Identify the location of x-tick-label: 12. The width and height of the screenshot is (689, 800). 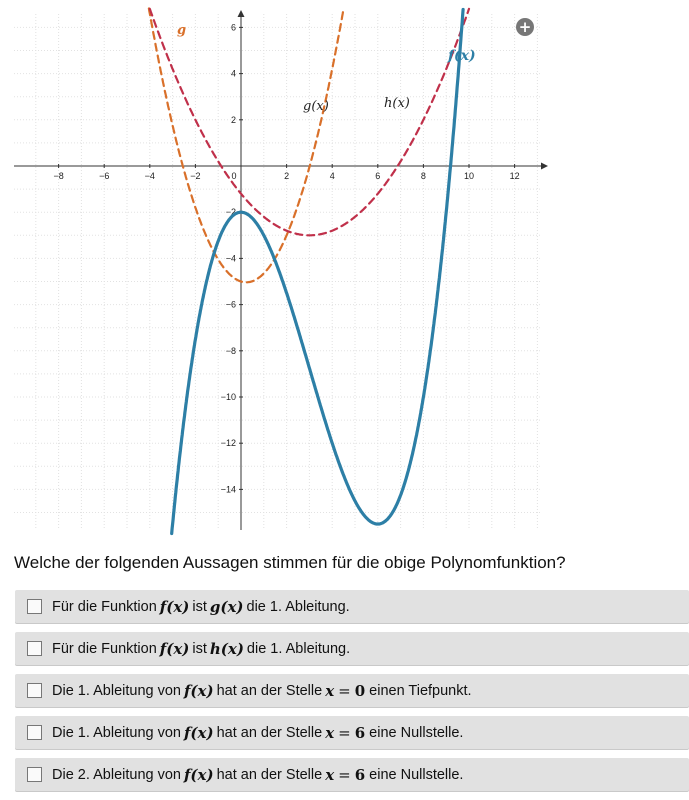
(515, 176).